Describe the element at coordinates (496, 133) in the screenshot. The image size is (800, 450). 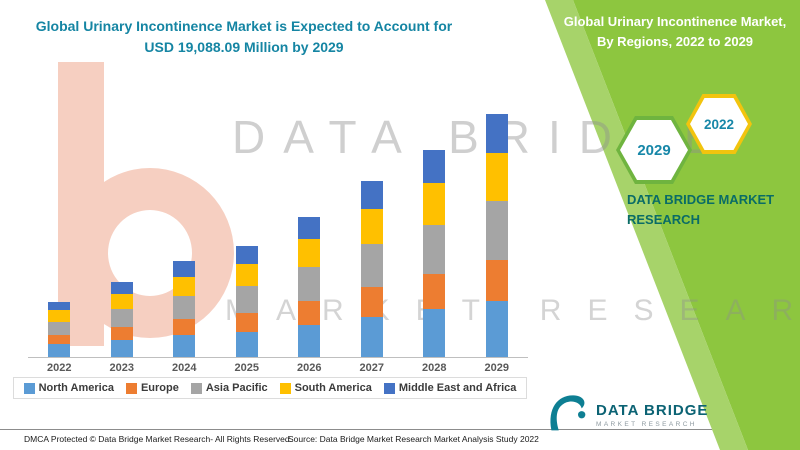
I see `bar-segment-2029-middle-east-and-africa` at that location.